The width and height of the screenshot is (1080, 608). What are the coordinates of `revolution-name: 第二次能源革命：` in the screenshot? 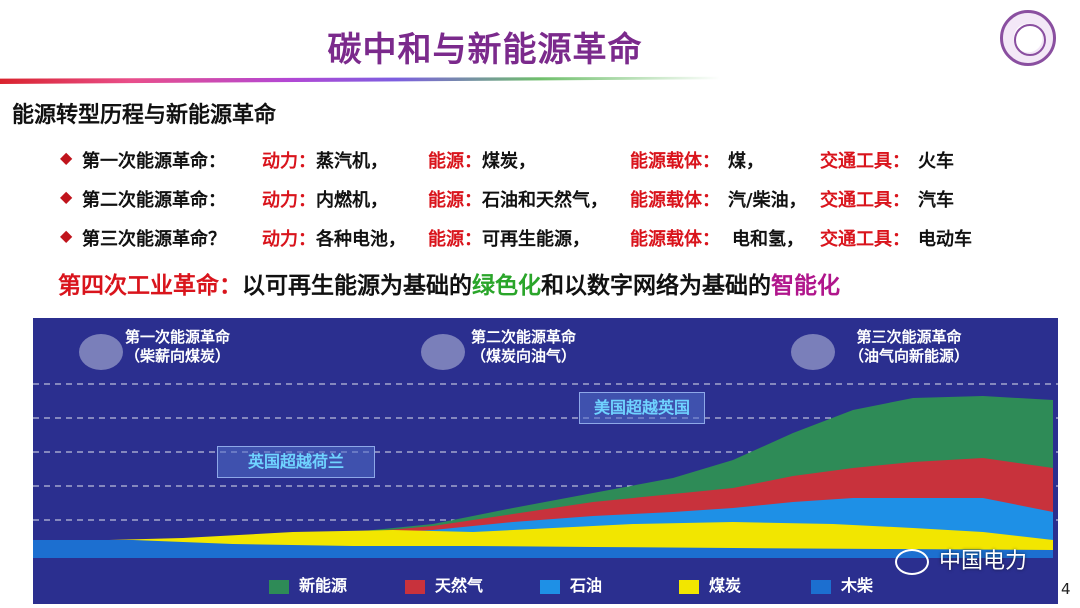 It's located at (154, 200).